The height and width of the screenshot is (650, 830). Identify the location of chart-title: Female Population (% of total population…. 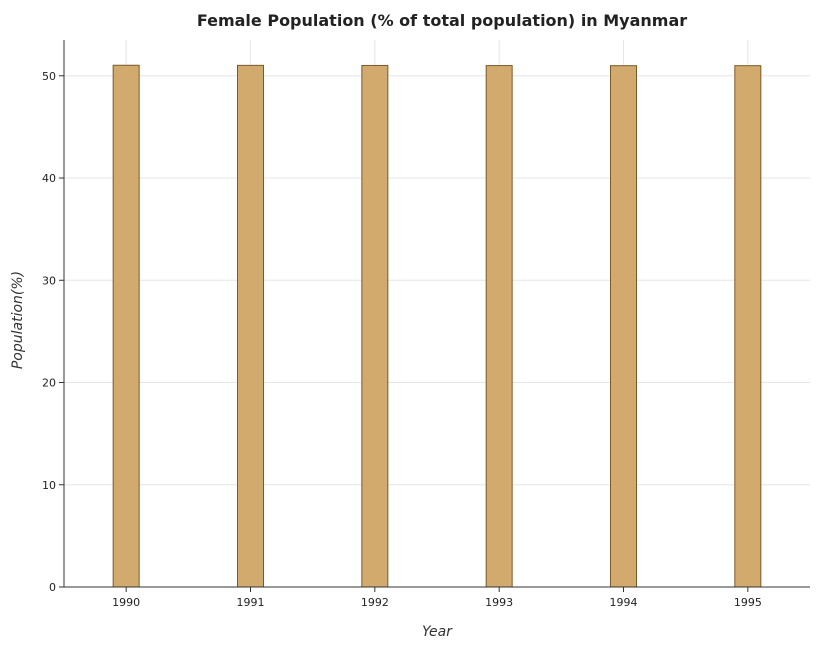
(442, 20).